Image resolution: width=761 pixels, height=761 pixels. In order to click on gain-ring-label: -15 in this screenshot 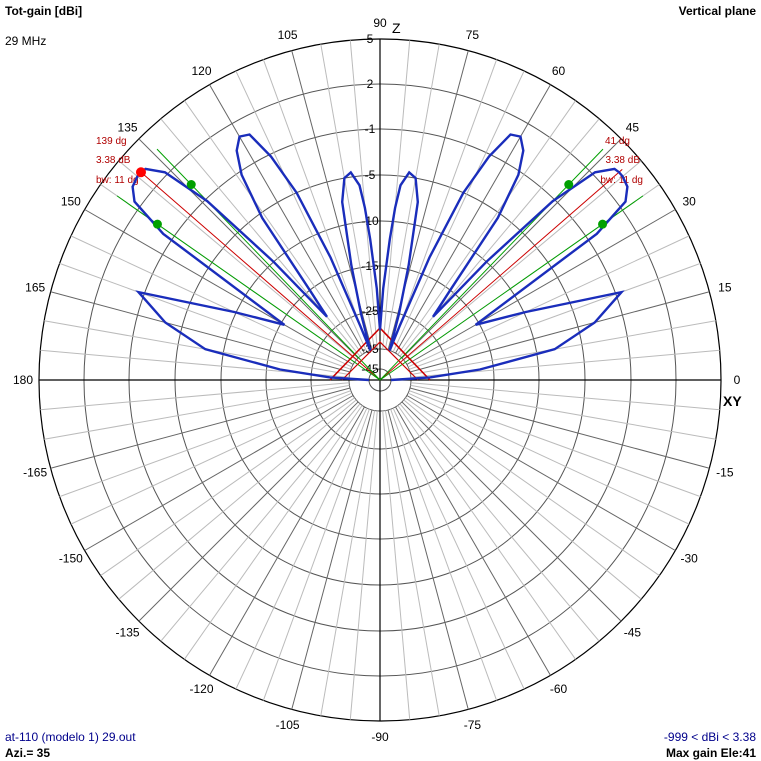, I will do `click(370, 266)`.